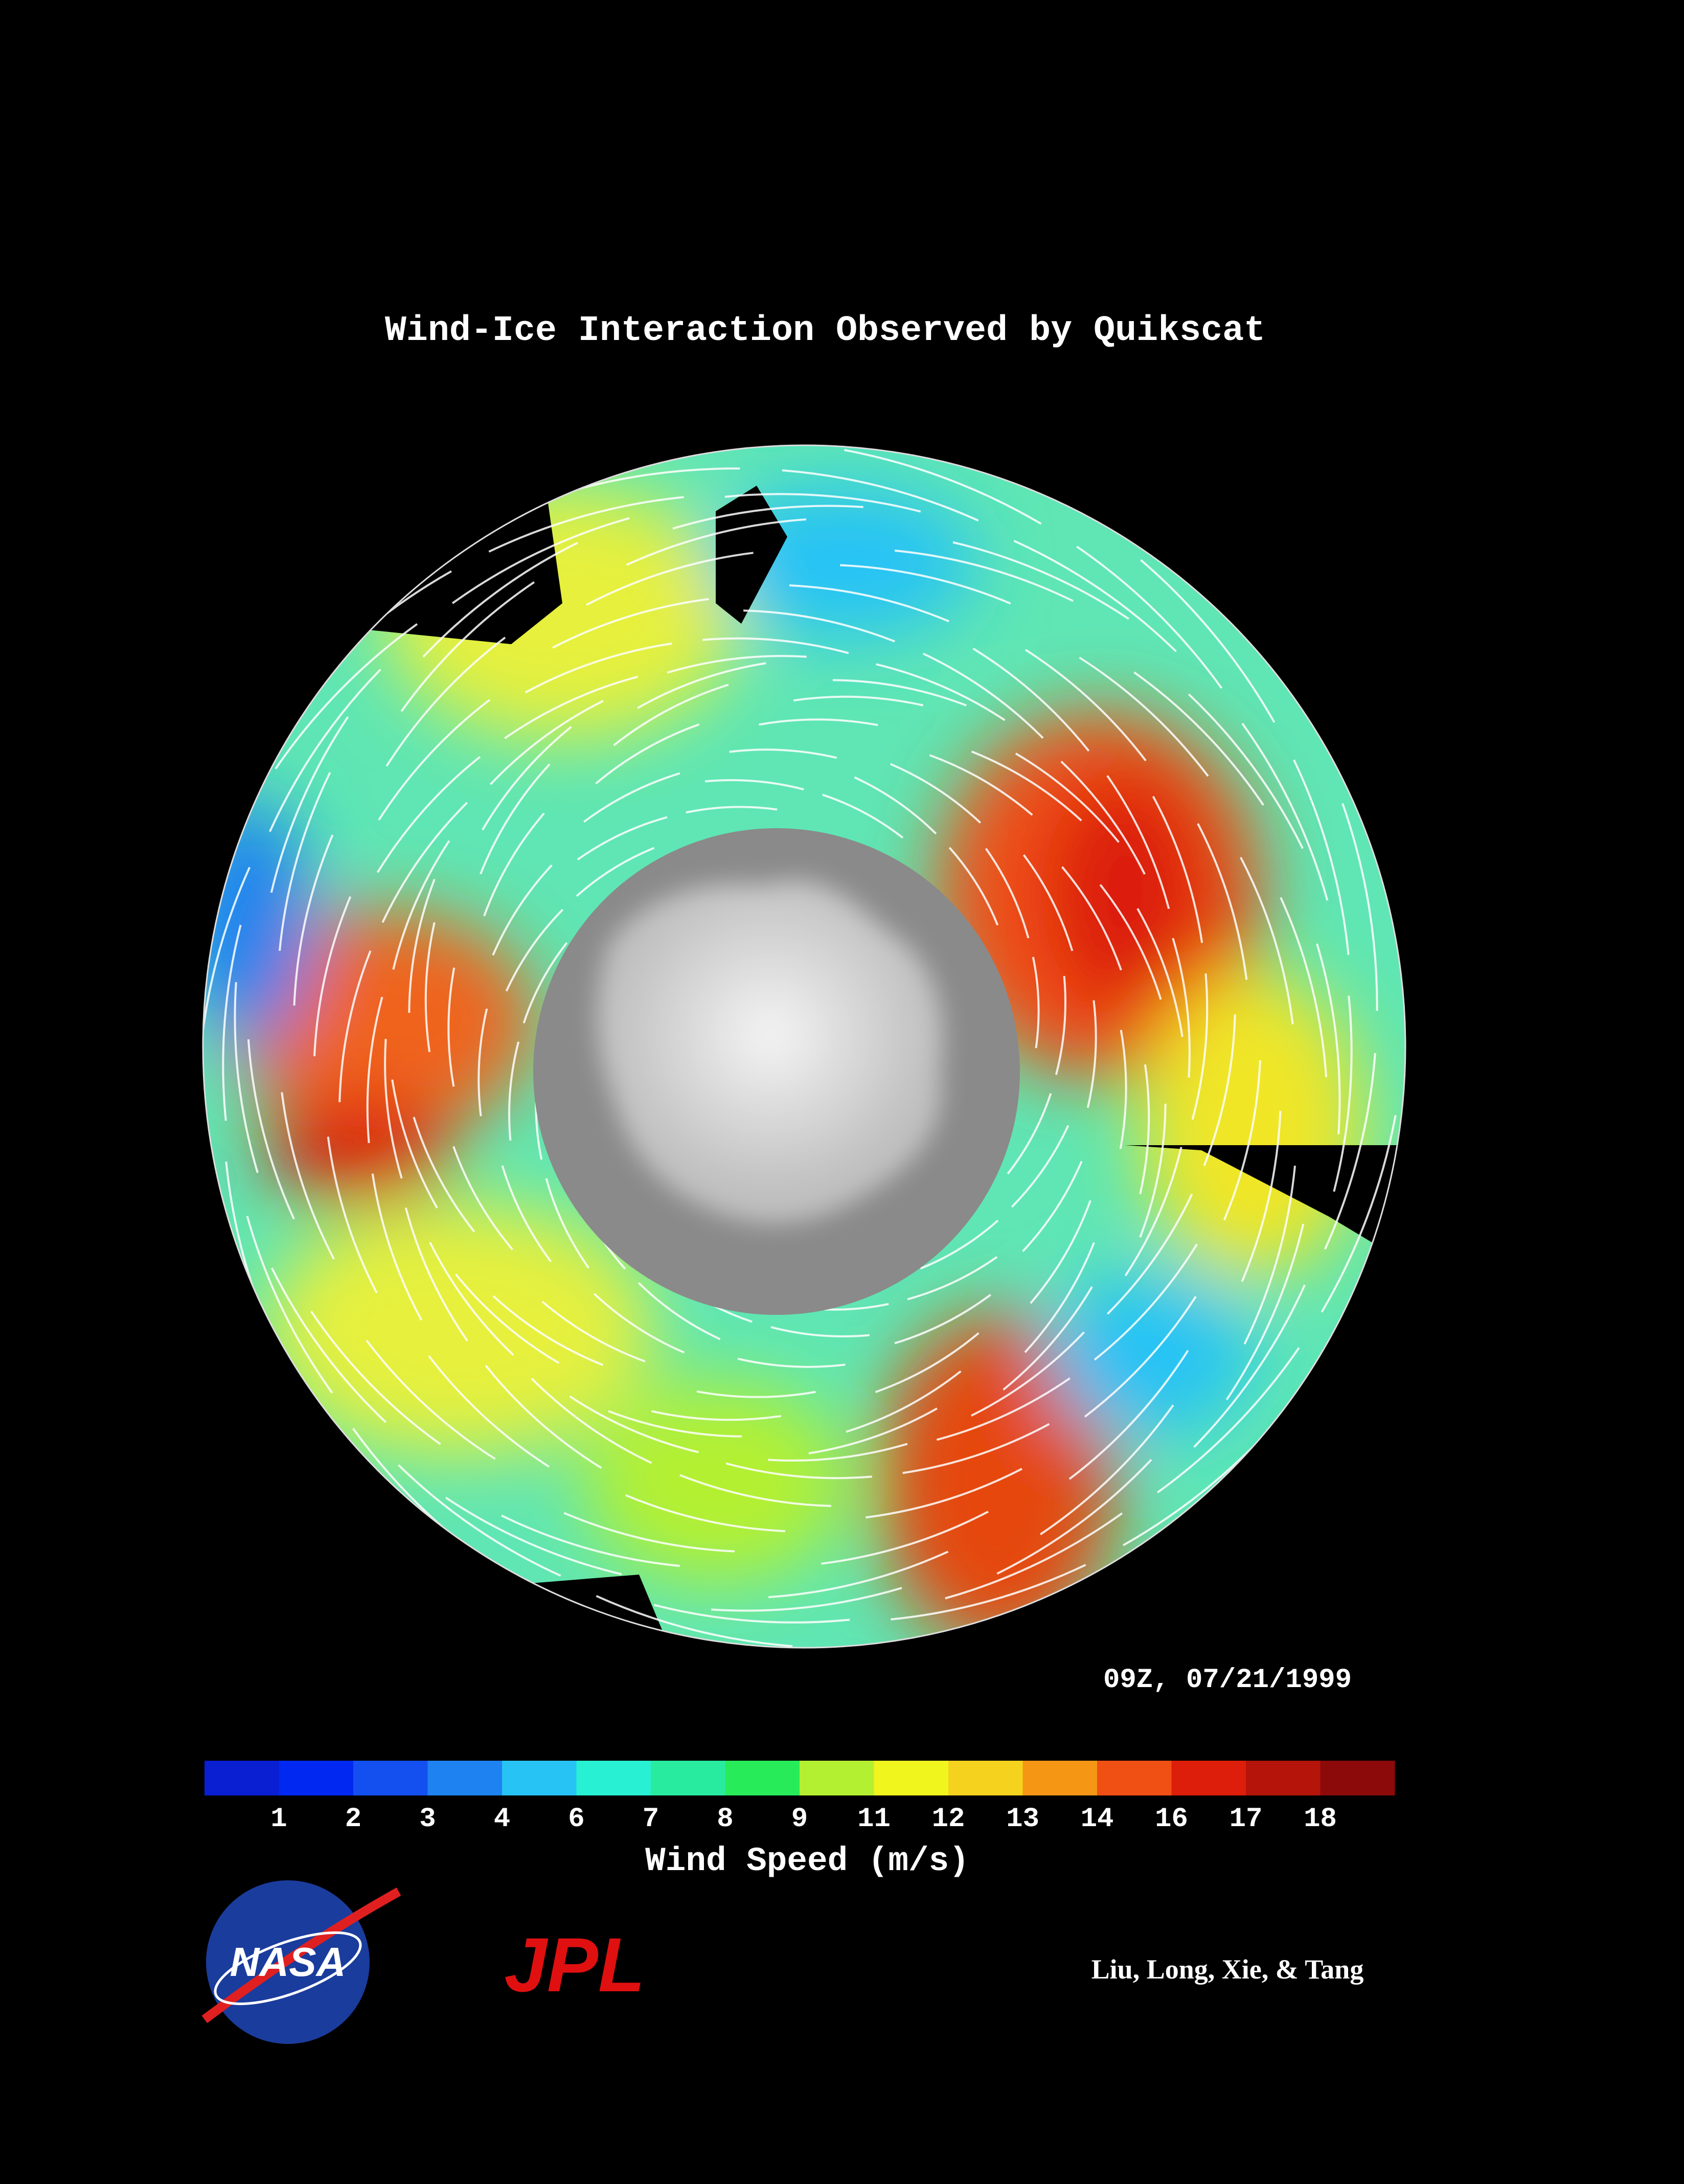 This screenshot has width=1684, height=2184. Describe the element at coordinates (948, 1819) in the screenshot. I see `colorbar-tick-label: 12` at that location.